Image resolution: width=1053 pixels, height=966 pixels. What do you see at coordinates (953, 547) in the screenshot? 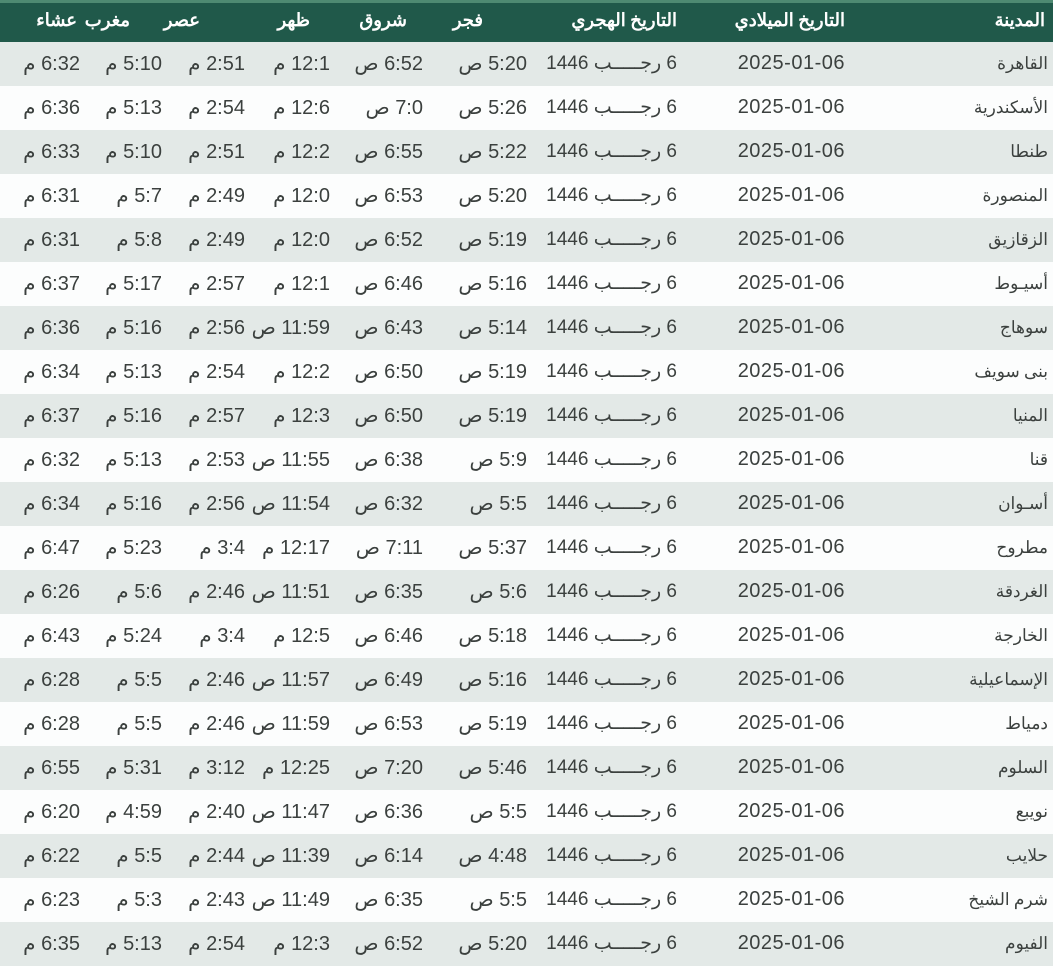
I see `cell-city: مطروح` at bounding box center [953, 547].